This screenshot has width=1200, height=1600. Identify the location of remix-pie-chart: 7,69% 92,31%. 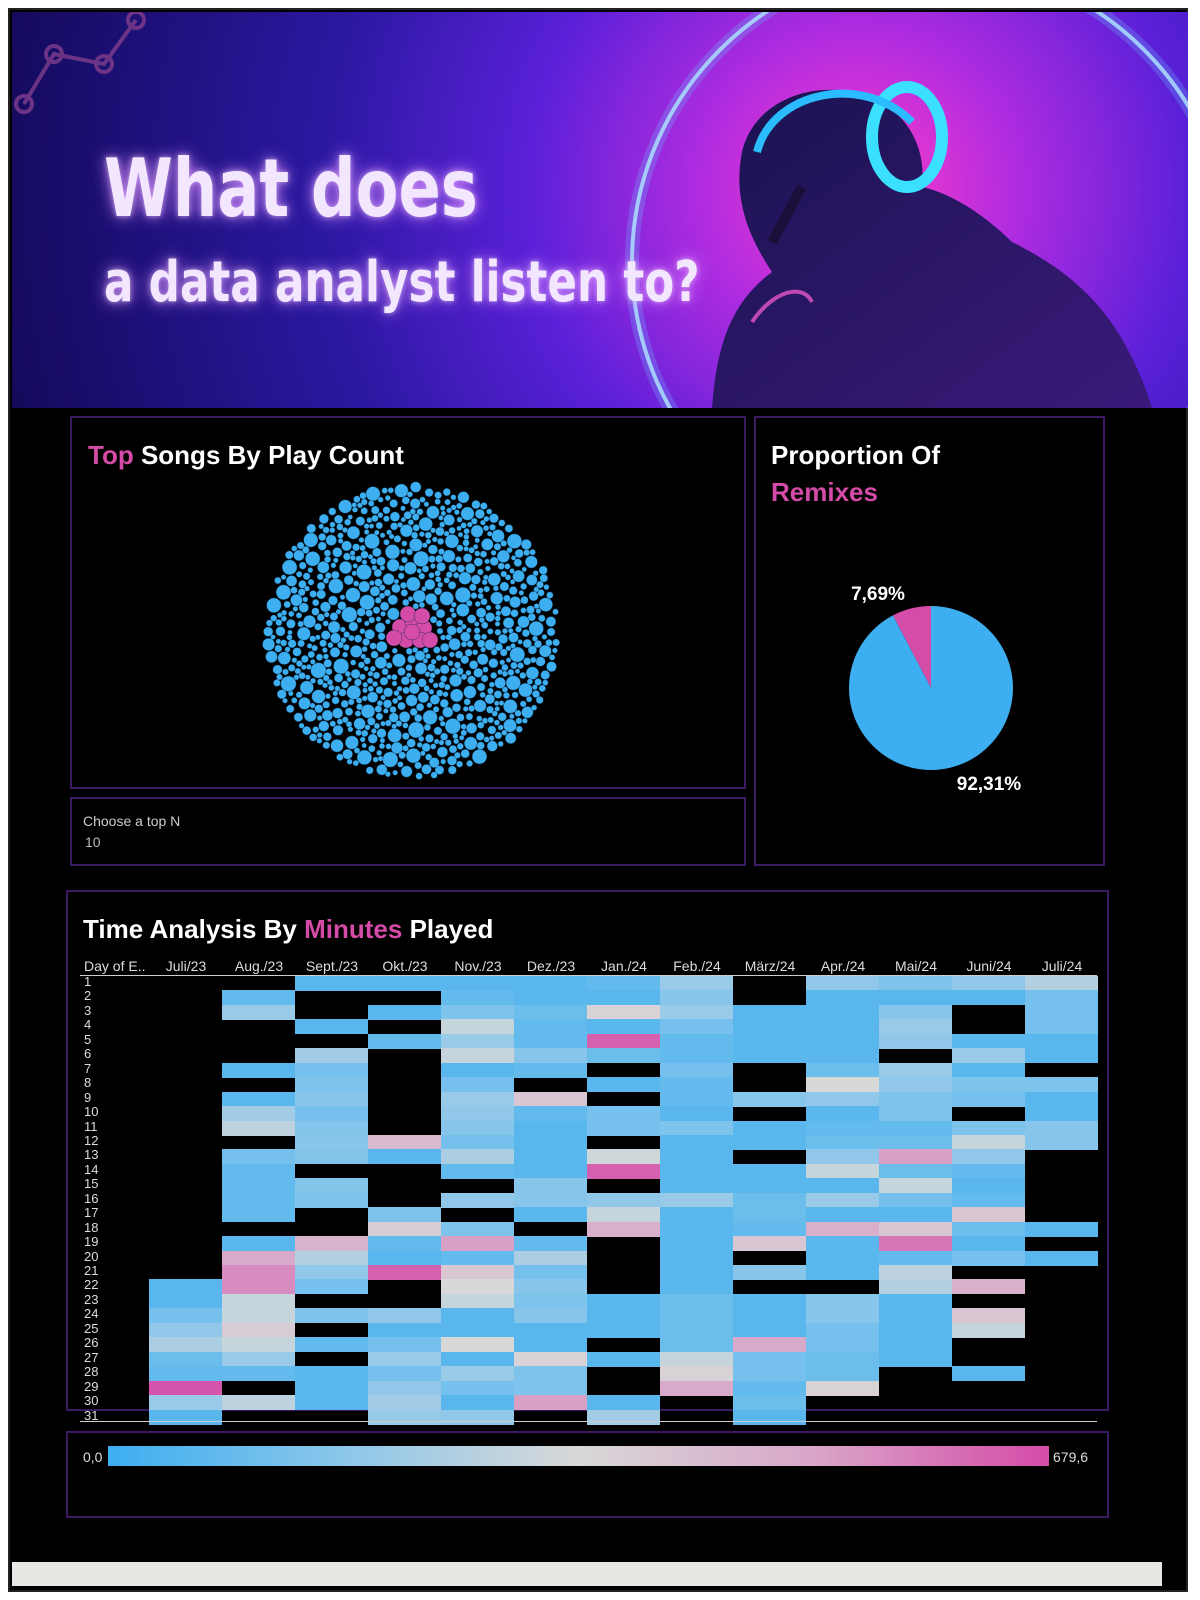
(929, 641).